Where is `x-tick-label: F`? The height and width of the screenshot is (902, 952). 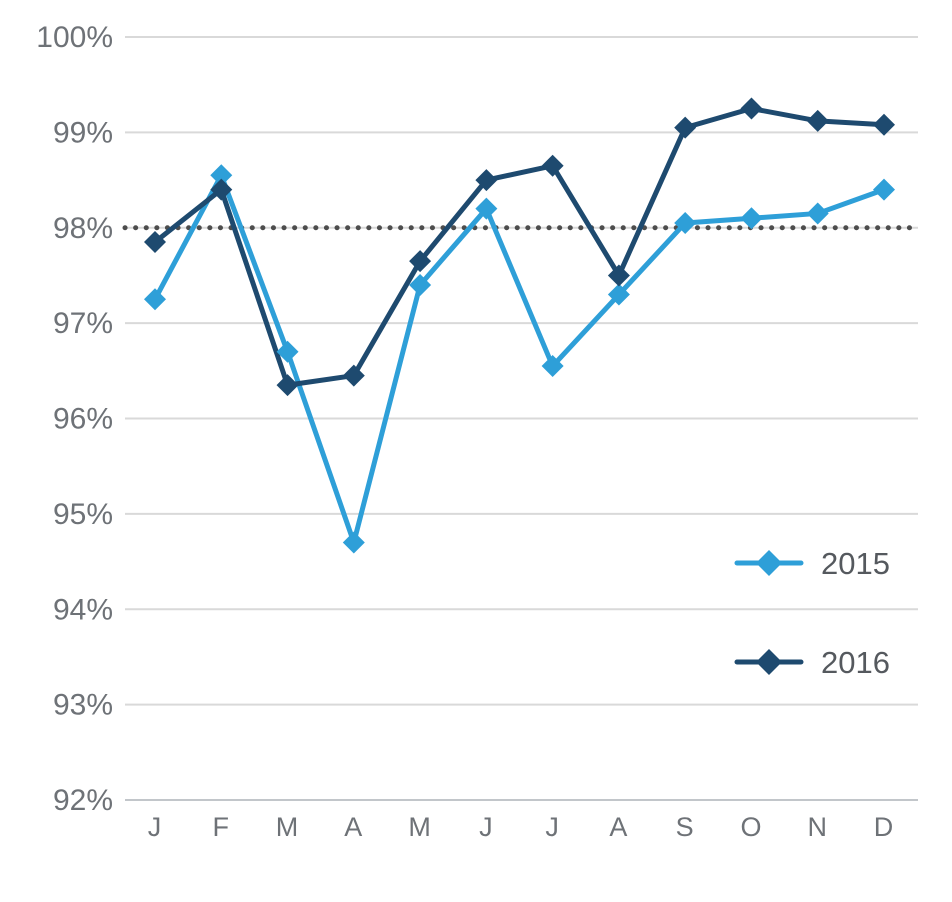
x-tick-label: F is located at coordinates (222, 827).